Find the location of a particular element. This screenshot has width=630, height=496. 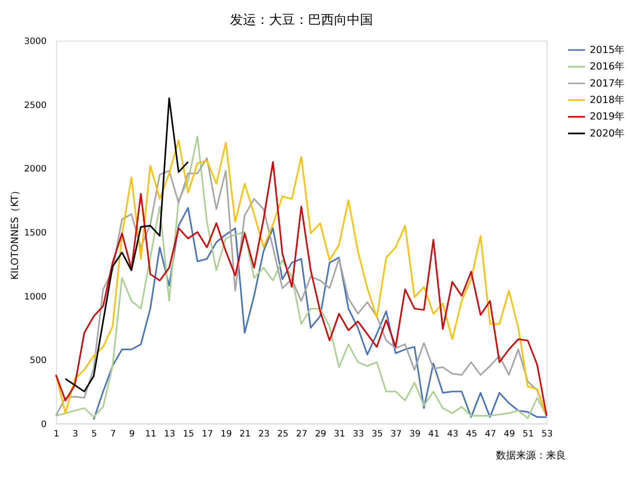

legend-label: 2017年 is located at coordinates (607, 83).